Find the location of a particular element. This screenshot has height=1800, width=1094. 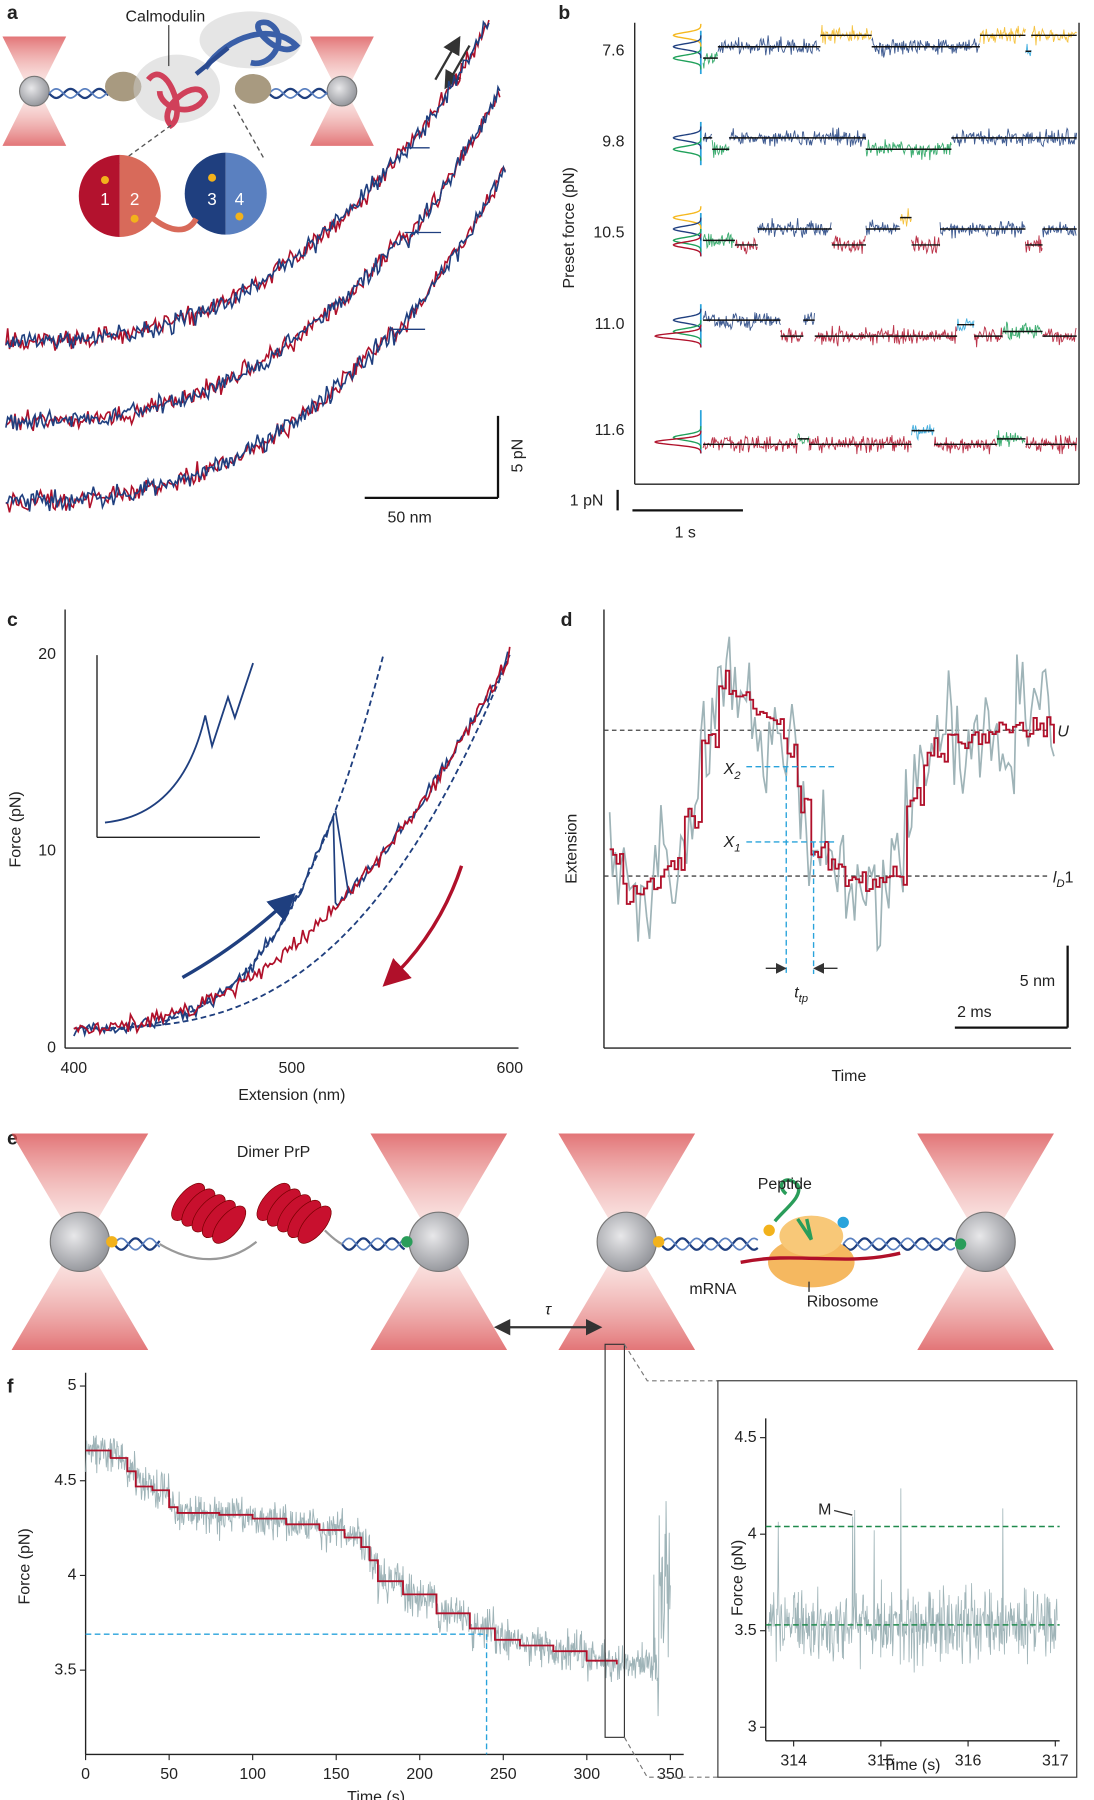

panel-label: d is located at coordinates (567, 620).